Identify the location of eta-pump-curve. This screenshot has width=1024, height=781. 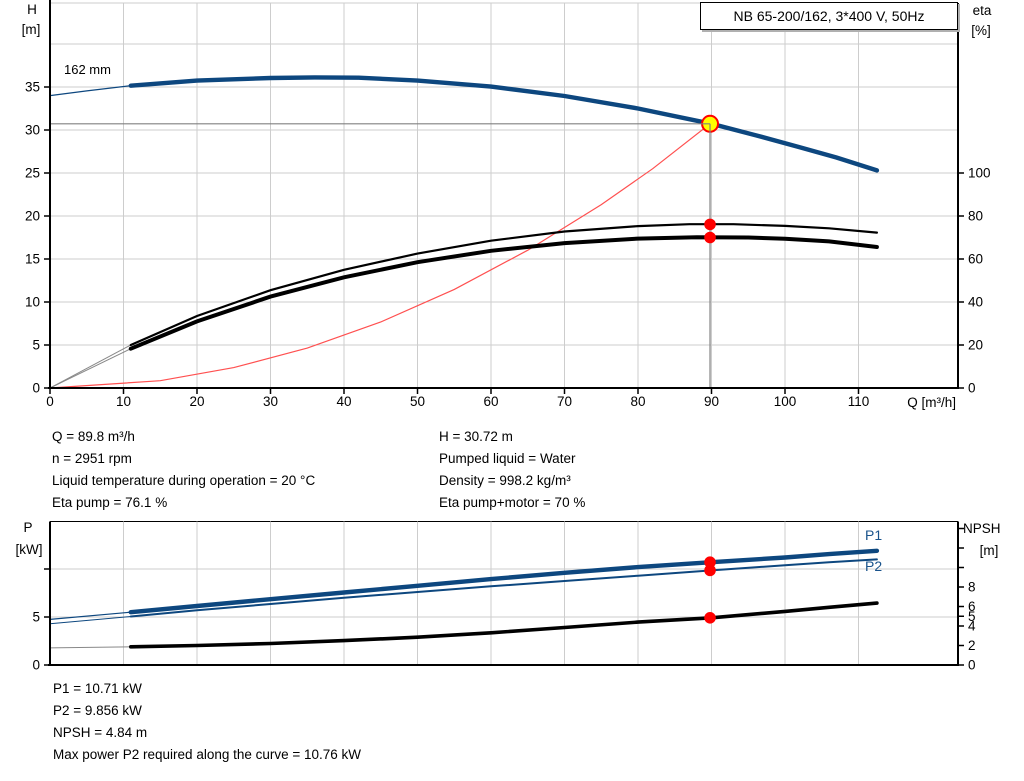
(503, 285).